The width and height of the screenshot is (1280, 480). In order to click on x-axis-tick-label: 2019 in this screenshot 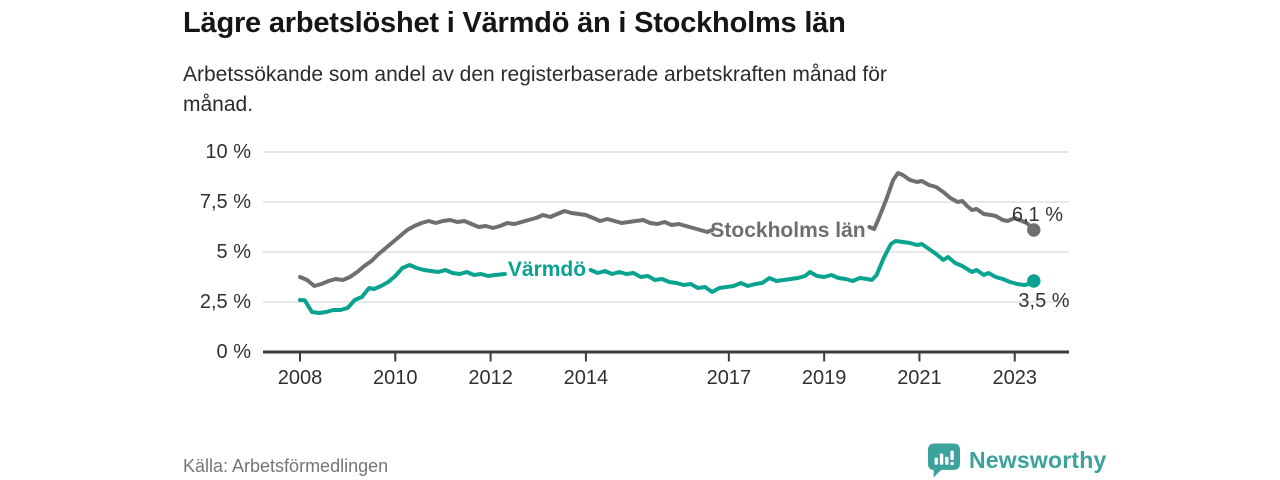, I will do `click(824, 378)`.